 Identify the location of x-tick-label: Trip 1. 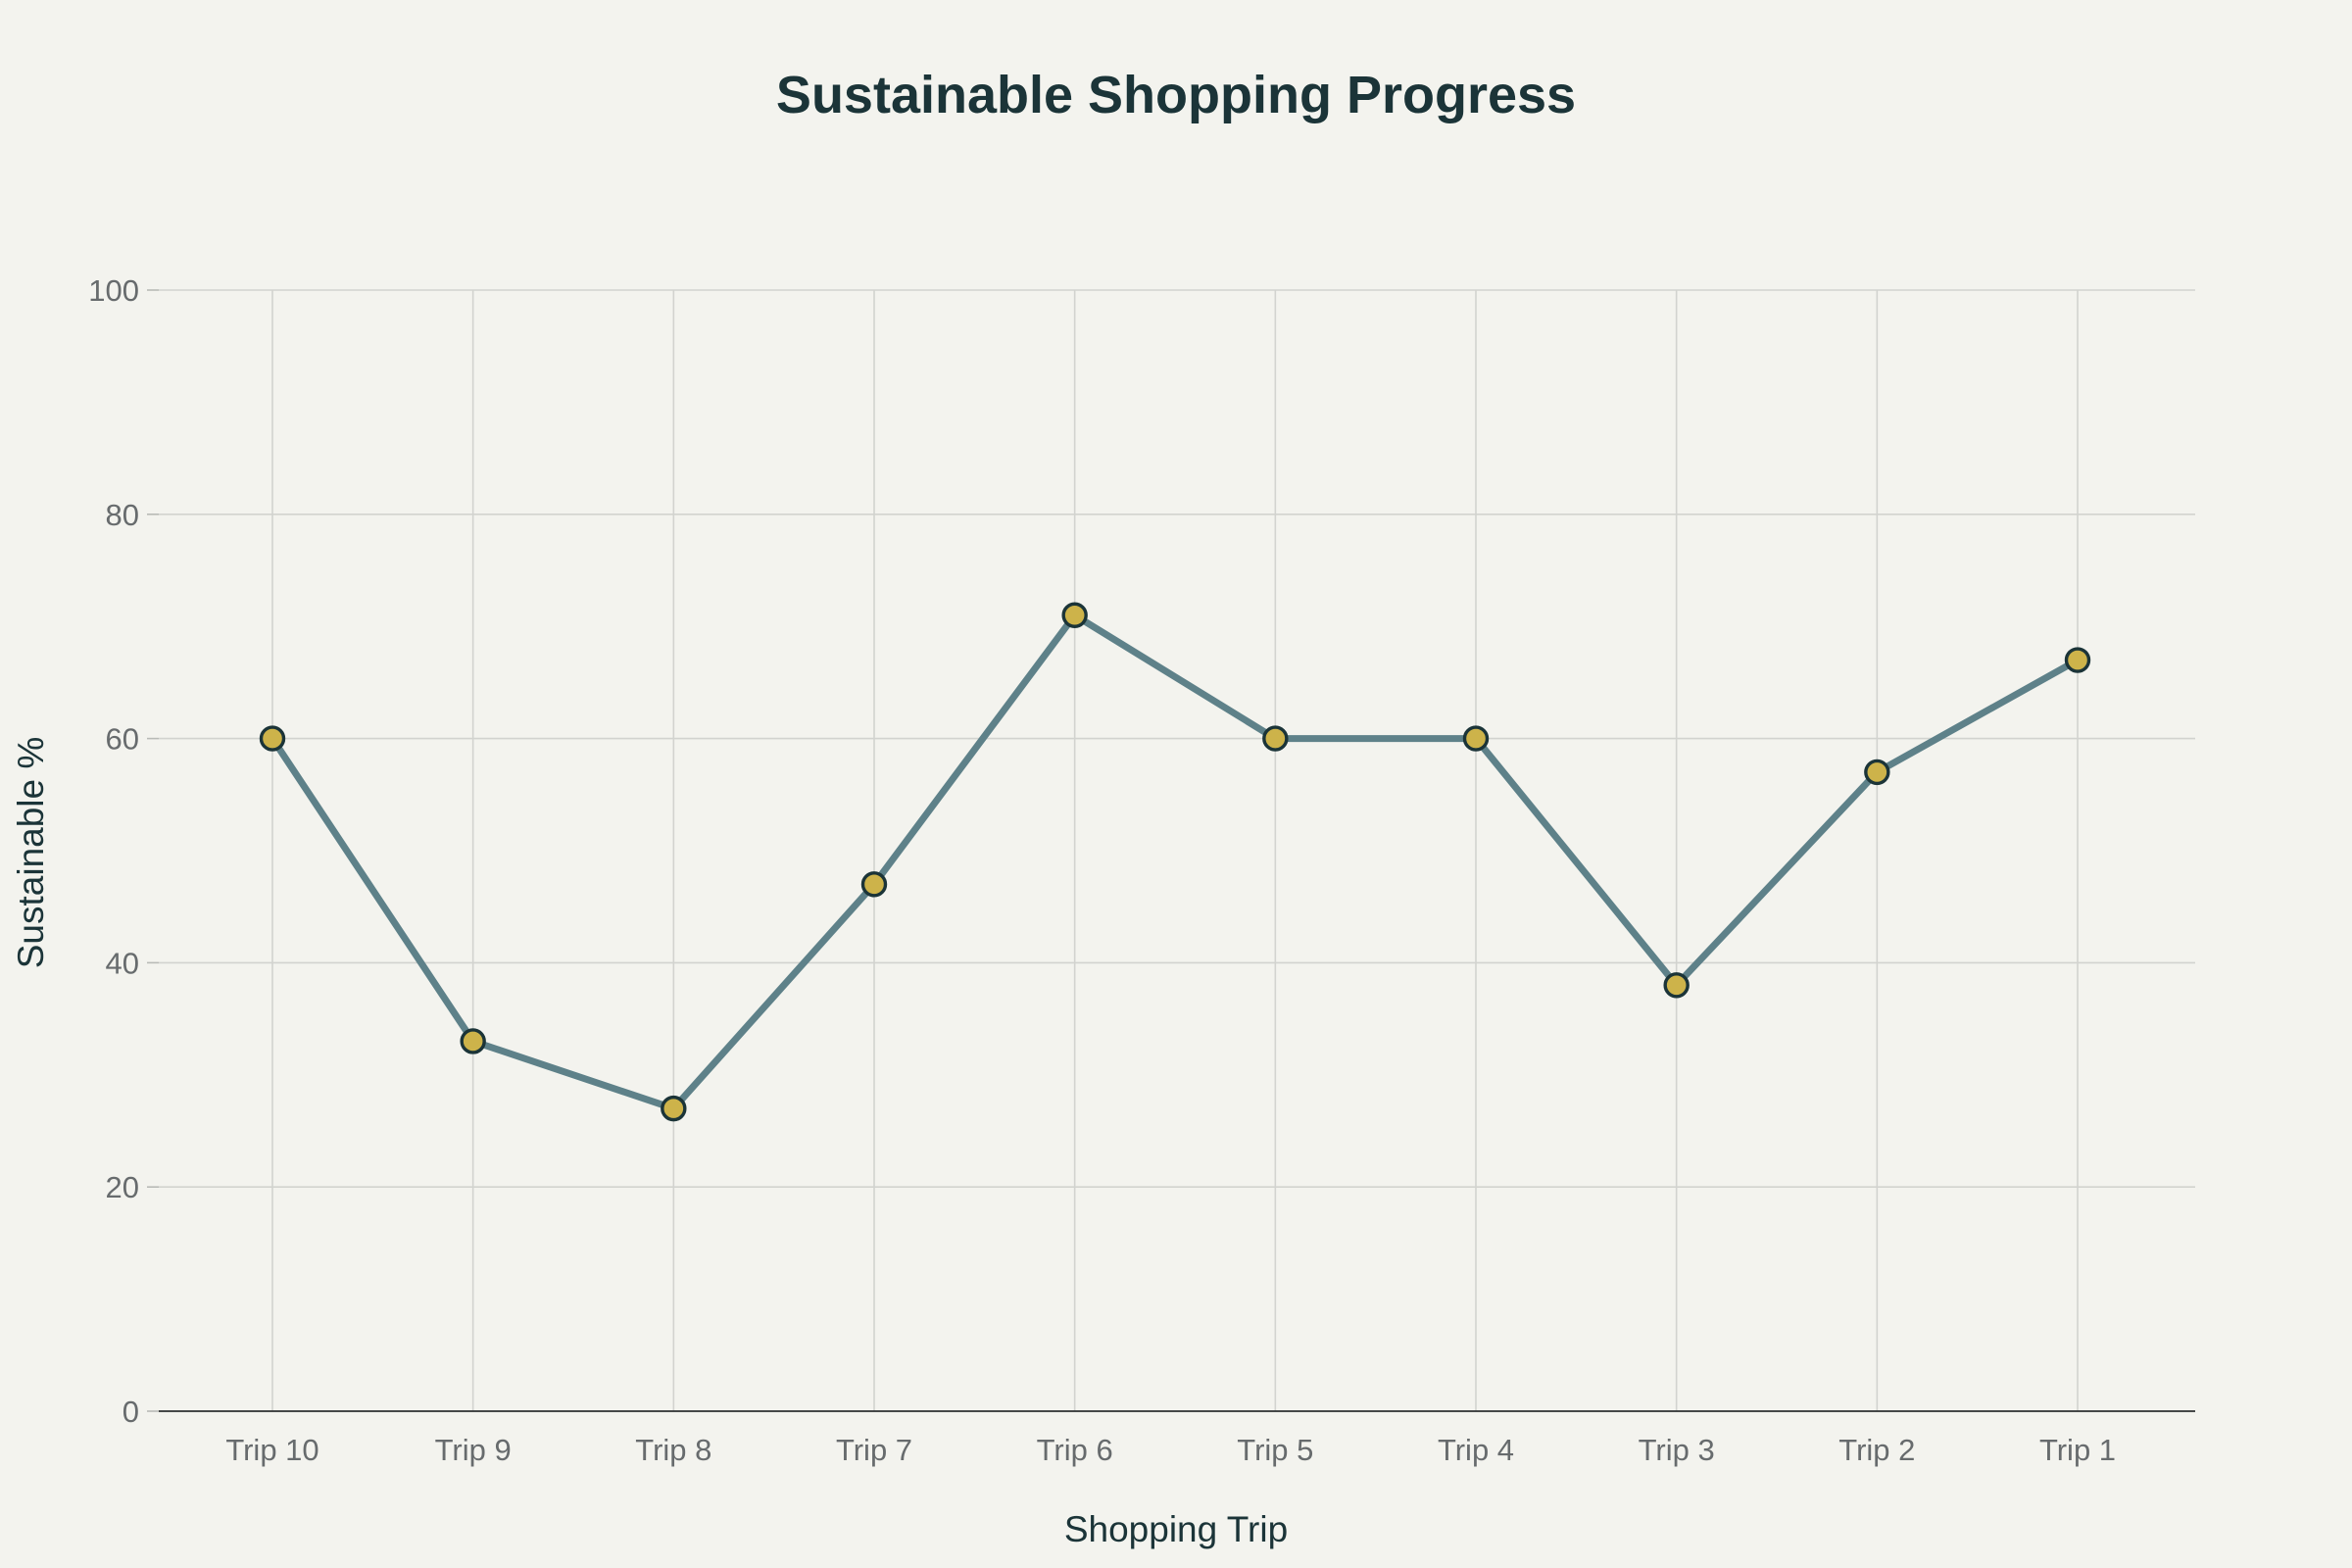
(2077, 1450).